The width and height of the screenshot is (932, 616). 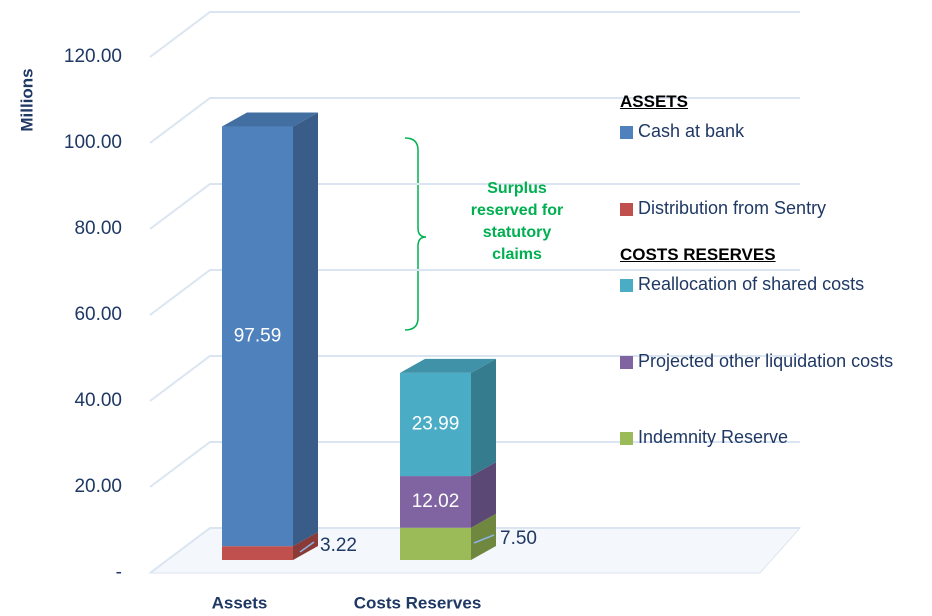 I want to click on y-tick-label: 40.00, so click(x=98, y=400).